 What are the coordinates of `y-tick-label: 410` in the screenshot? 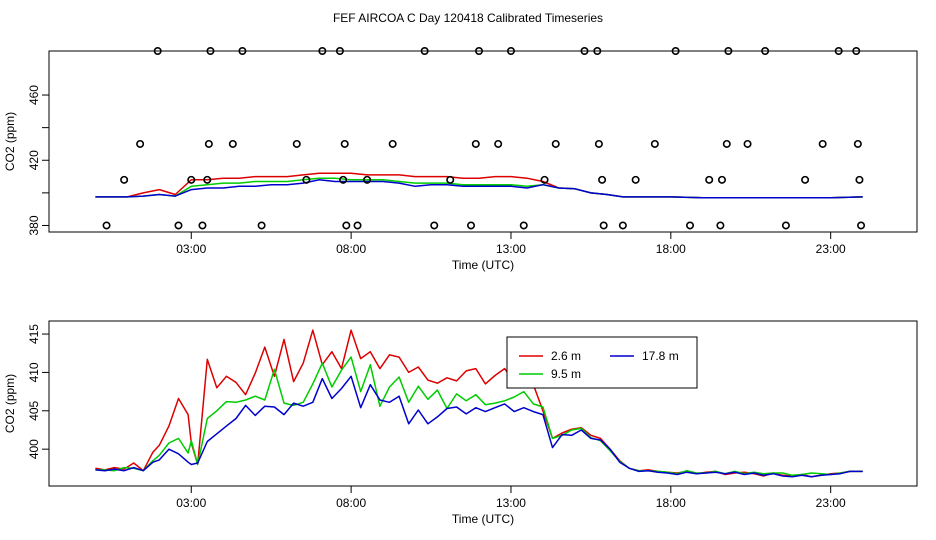 It's located at (34, 372).